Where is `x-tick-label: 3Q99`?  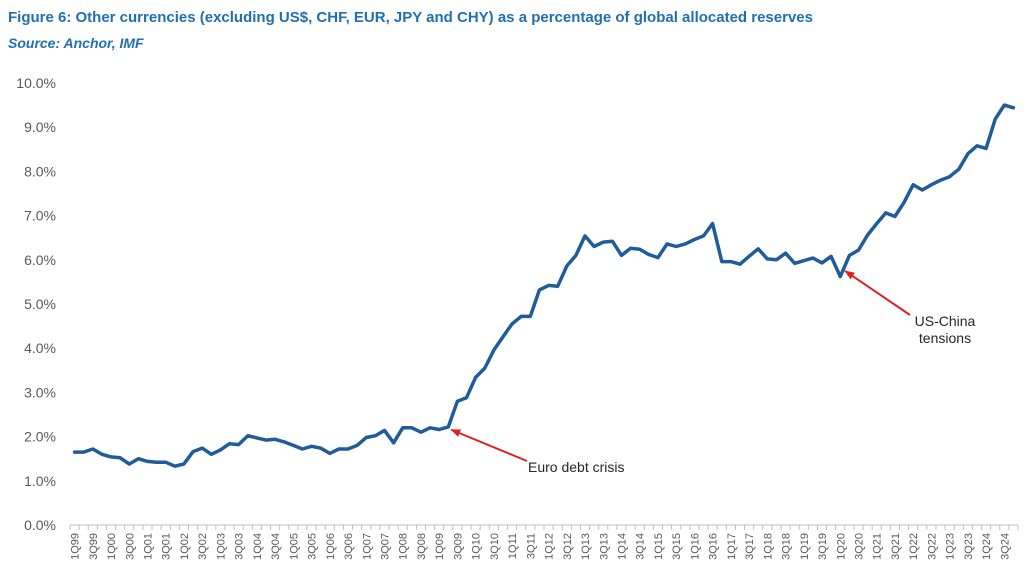
x-tick-label: 3Q99 is located at coordinates (94, 546).